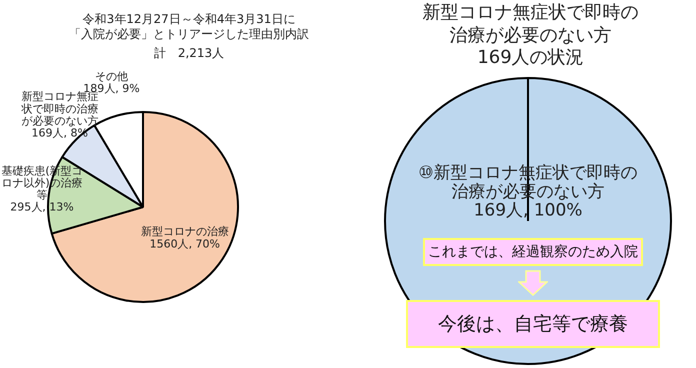  I want to click on data-label: 1560人, 70%, so click(185, 243).